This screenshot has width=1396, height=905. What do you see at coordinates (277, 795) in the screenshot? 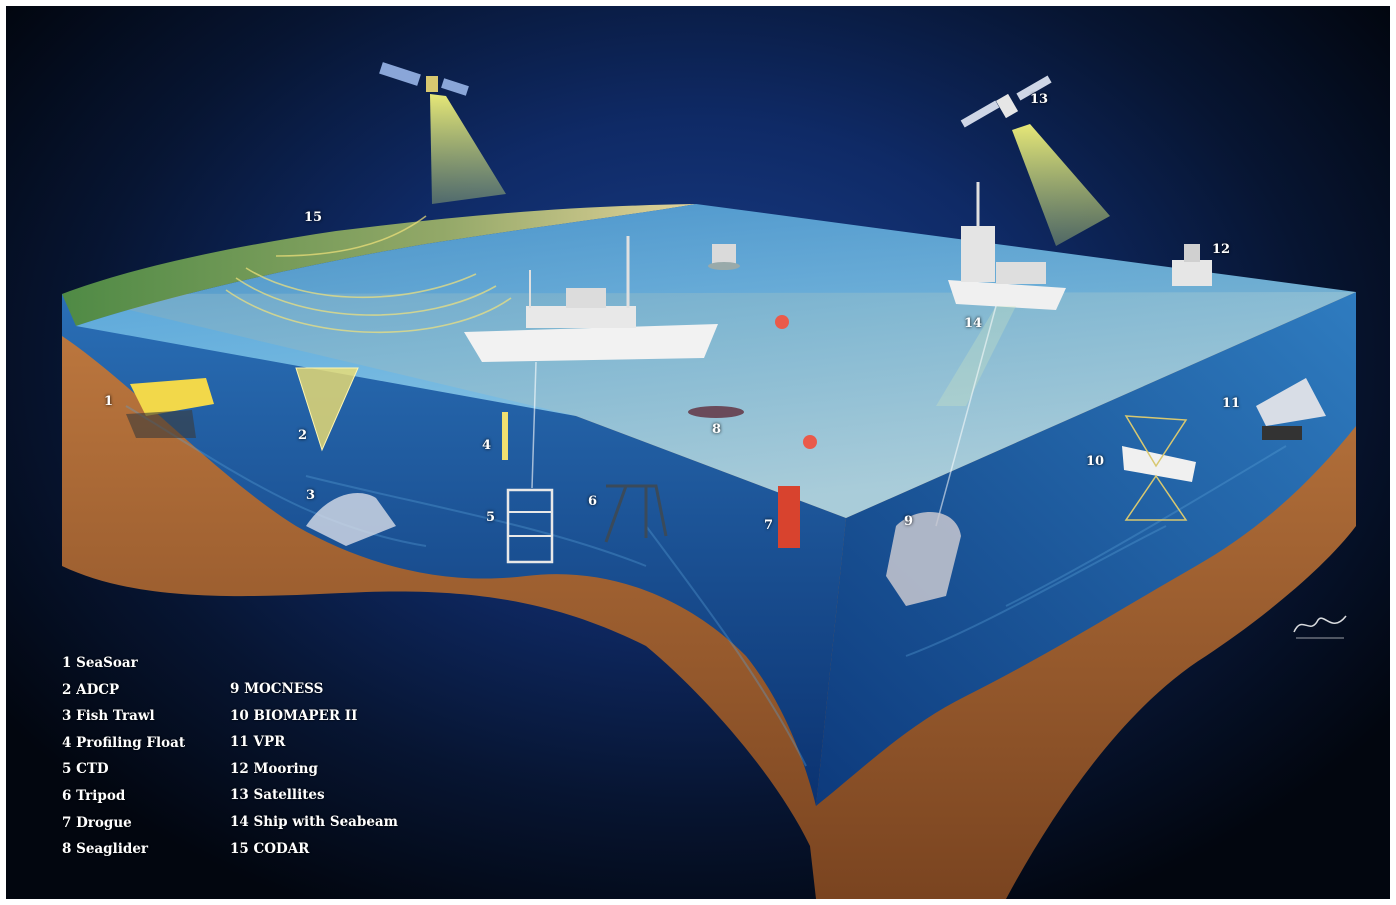
I see `legend-item: 13 Satellites` at bounding box center [277, 795].